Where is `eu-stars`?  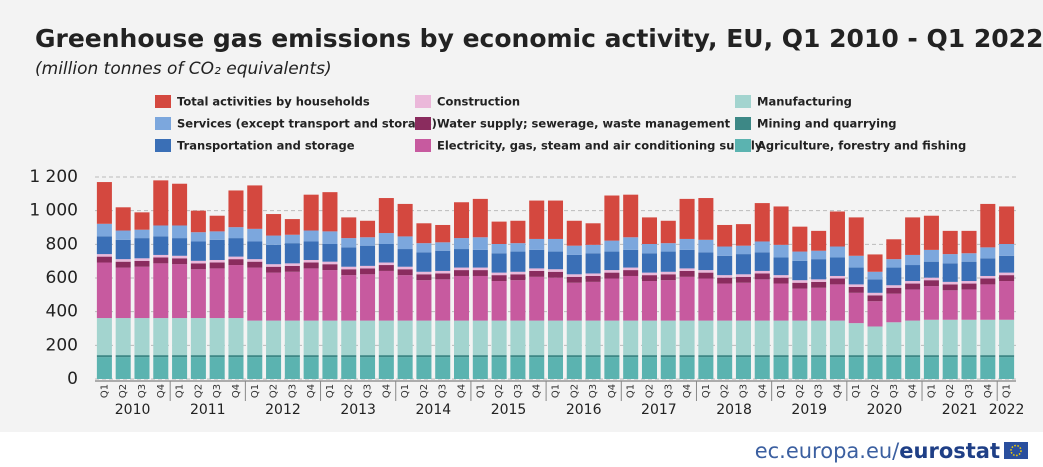 eu-stars is located at coordinates (1016, 450).